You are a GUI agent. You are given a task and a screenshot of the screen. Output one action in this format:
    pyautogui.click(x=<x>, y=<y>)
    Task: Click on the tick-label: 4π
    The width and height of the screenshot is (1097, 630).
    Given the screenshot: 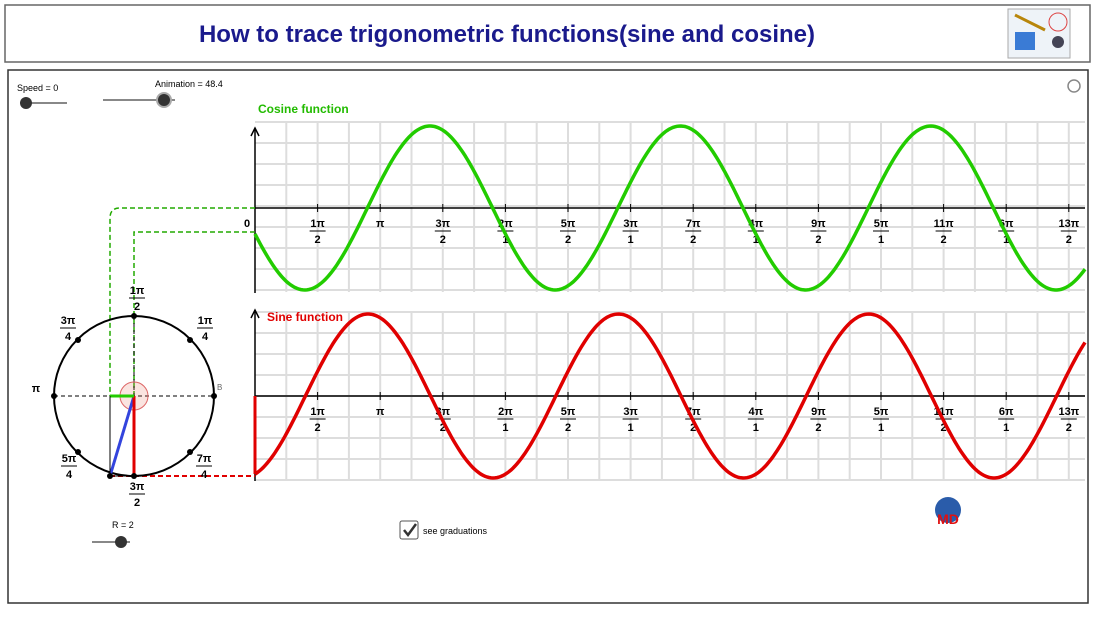 What is the action you would take?
    pyautogui.click(x=756, y=412)
    